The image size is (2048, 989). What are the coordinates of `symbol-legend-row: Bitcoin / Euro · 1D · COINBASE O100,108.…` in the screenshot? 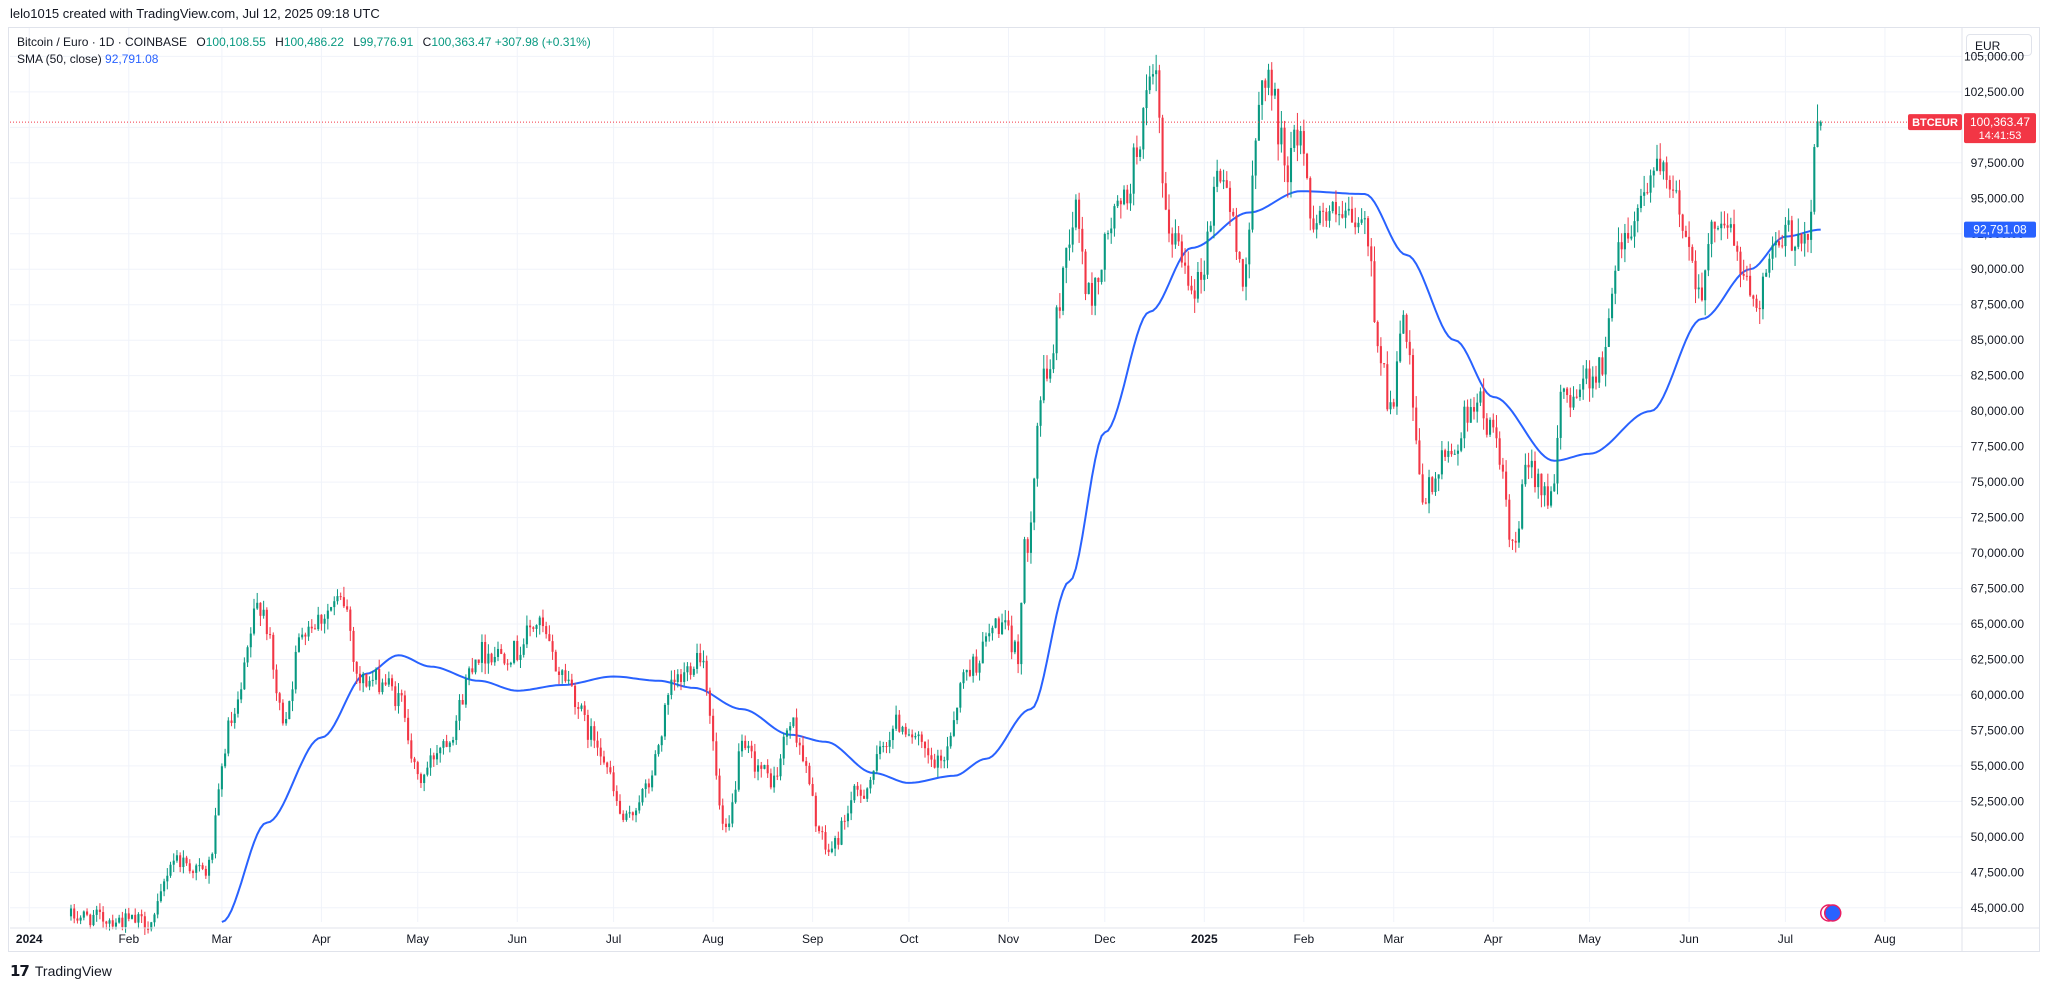 It's located at (304, 42).